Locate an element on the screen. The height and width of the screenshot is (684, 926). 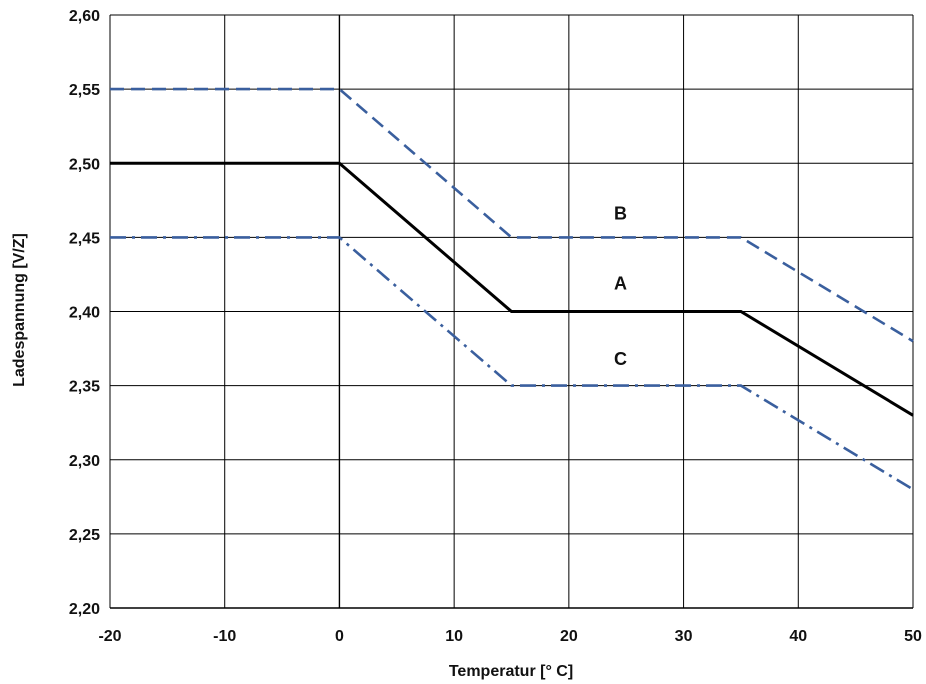
y-tick-label: 2,55 is located at coordinates (84, 90).